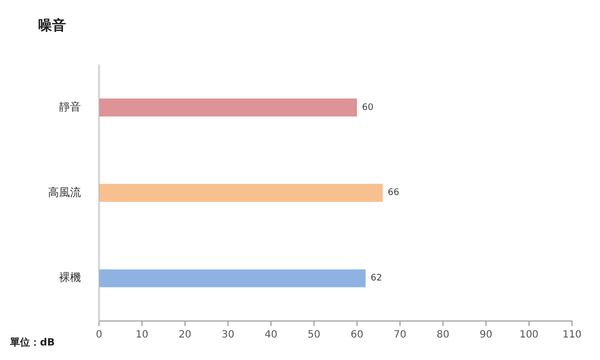 Image resolution: width=600 pixels, height=360 pixels. I want to click on x-tick-label: 90, so click(486, 335).